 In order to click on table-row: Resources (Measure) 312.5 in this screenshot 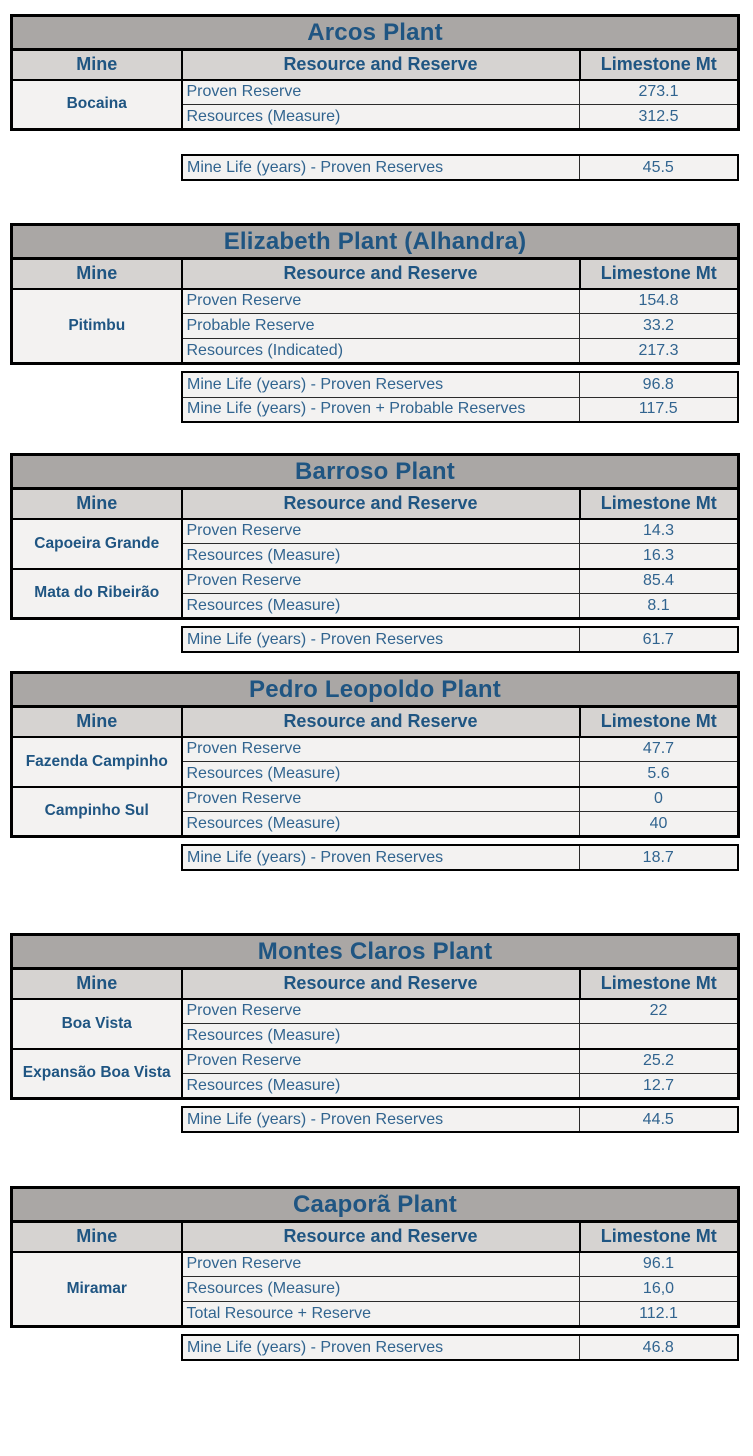, I will do `click(375, 117)`.